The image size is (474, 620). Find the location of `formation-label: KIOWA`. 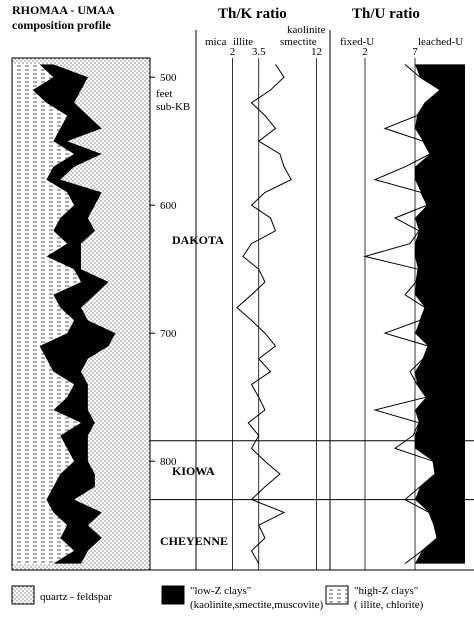

formation-label: KIOWA is located at coordinates (193, 471).